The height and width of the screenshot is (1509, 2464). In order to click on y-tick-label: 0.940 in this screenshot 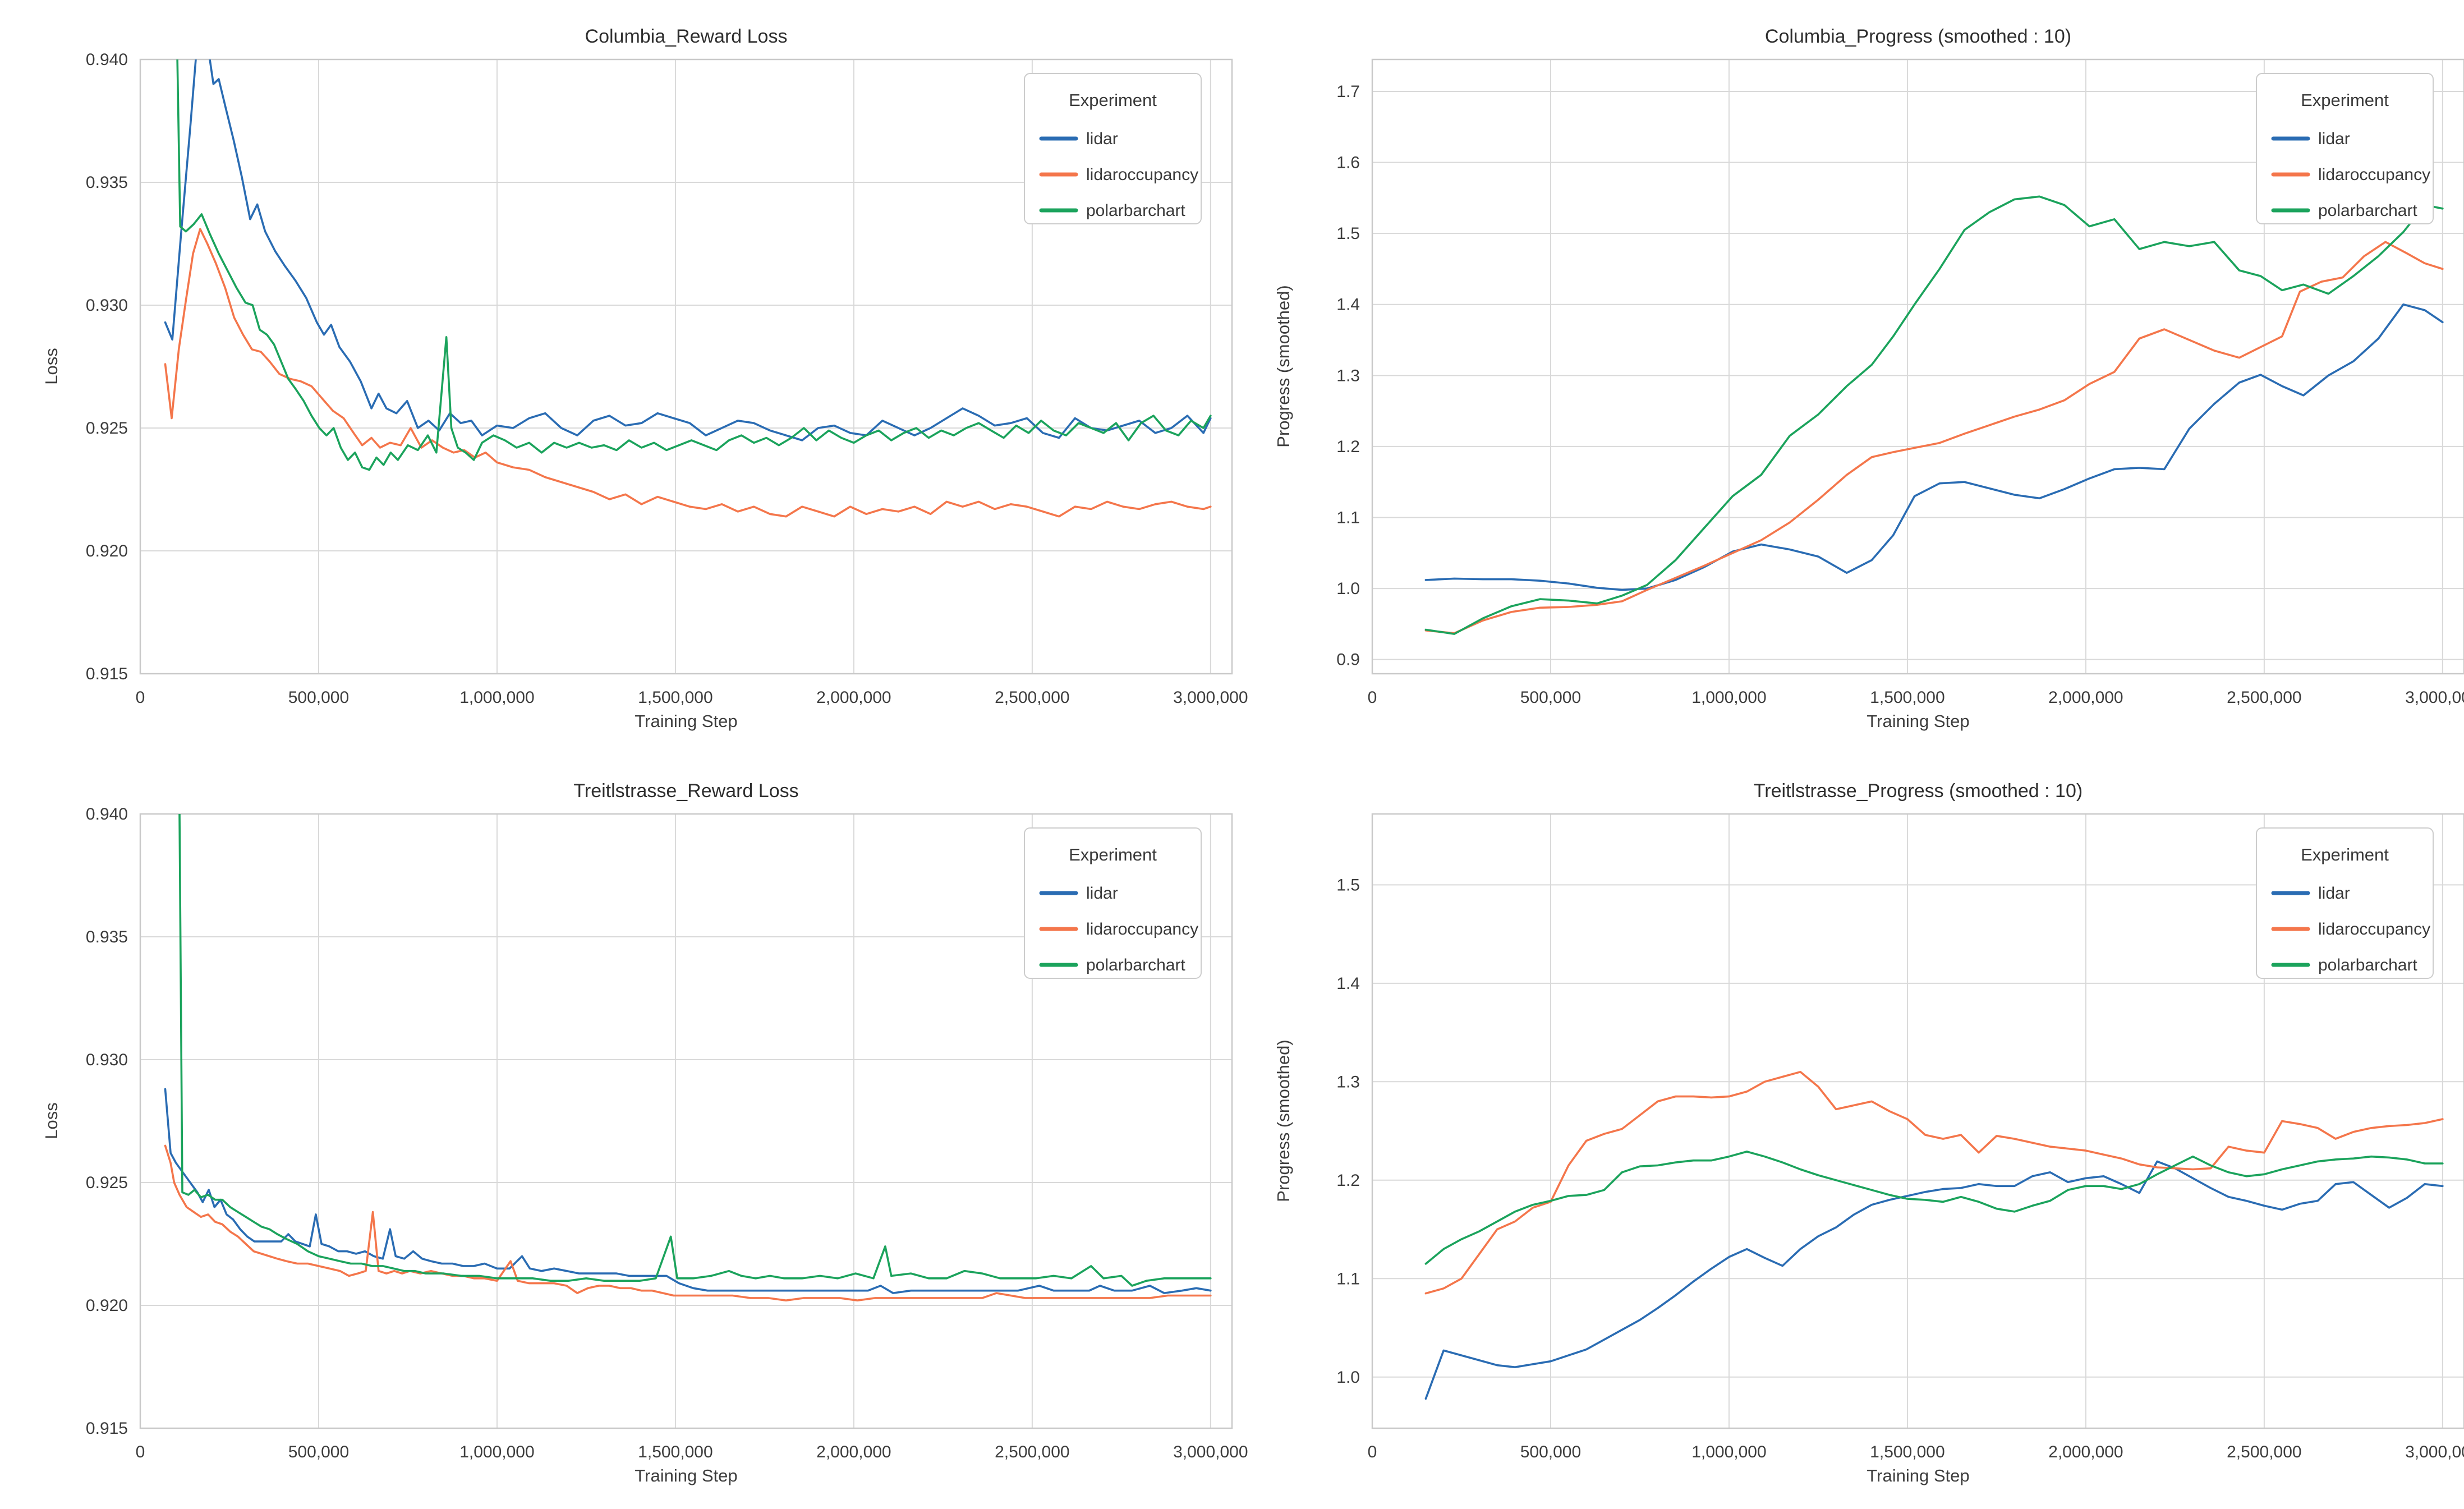, I will do `click(107, 814)`.